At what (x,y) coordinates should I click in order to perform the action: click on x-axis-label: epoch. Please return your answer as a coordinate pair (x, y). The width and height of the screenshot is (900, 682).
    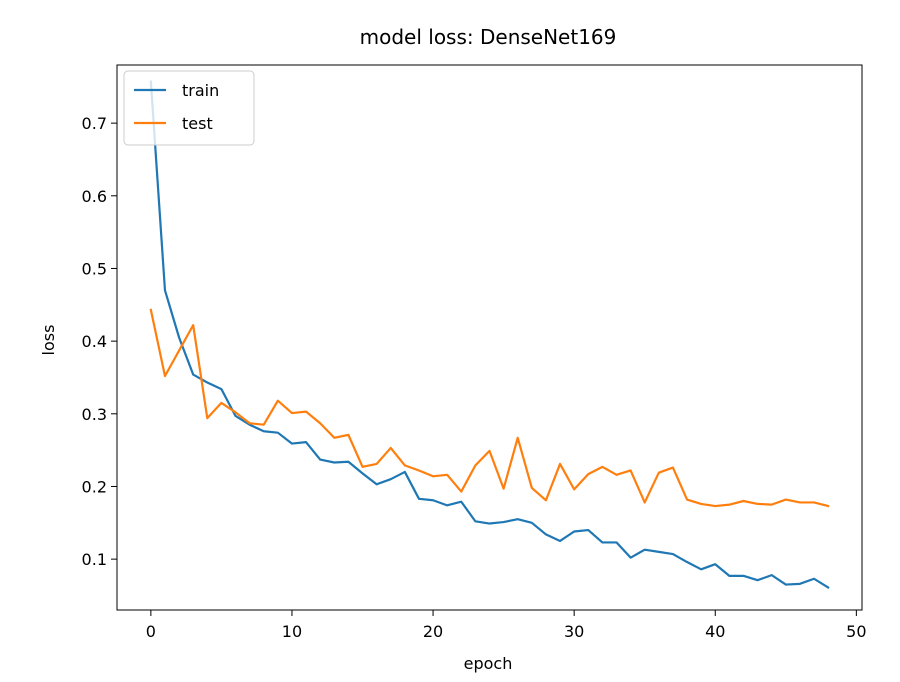
    Looking at the image, I should click on (488, 663).